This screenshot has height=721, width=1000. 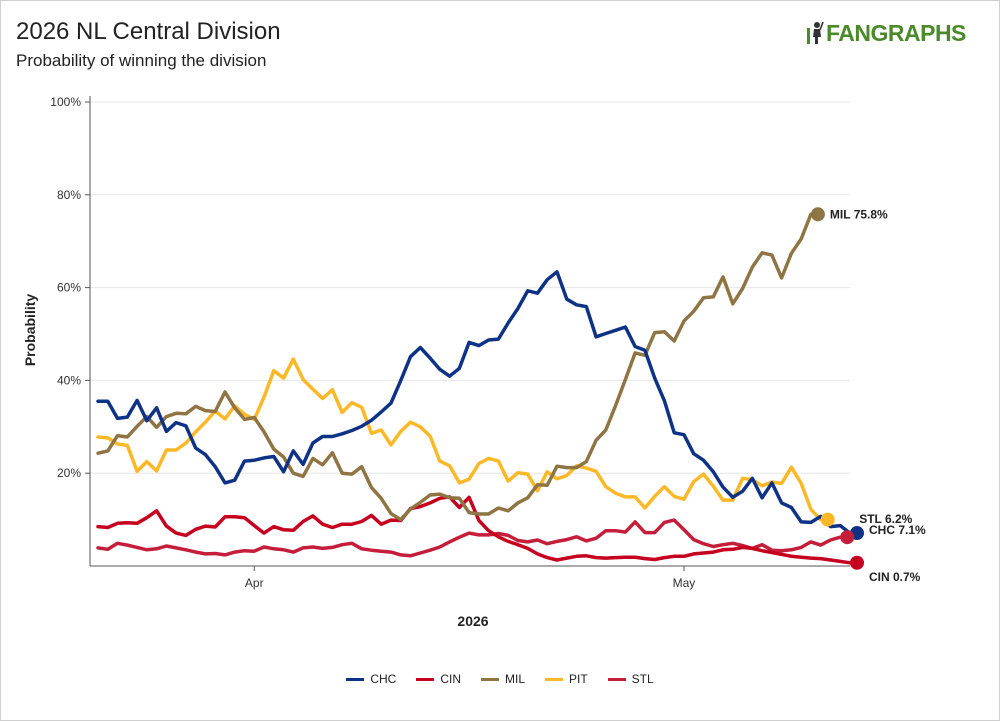 What do you see at coordinates (472, 621) in the screenshot?
I see `x-axis-title: 2026` at bounding box center [472, 621].